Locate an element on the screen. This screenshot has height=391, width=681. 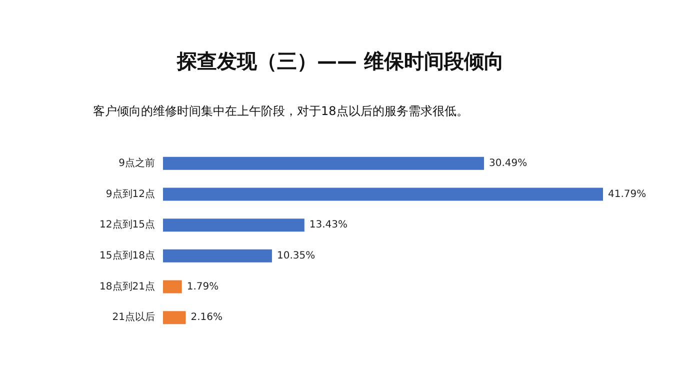
y-tick-label: 9点到12点 is located at coordinates (130, 194).